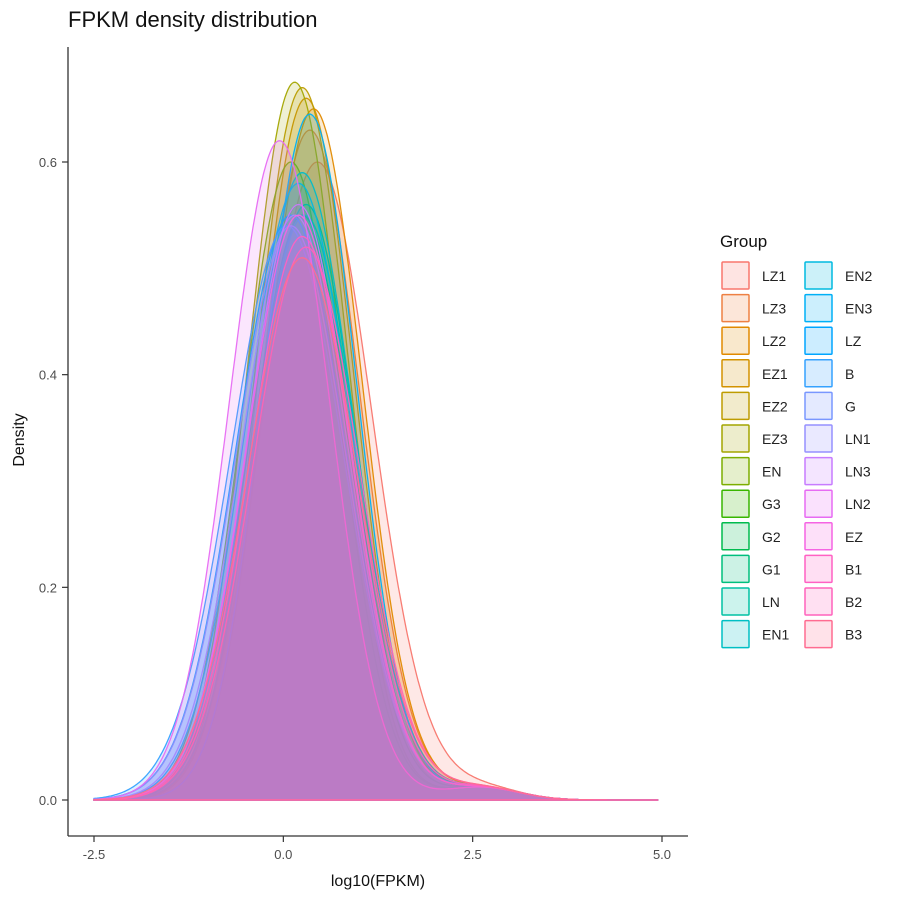  Describe the element at coordinates (837, 438) in the screenshot. I see `legend-item-ln1: LN1` at that location.